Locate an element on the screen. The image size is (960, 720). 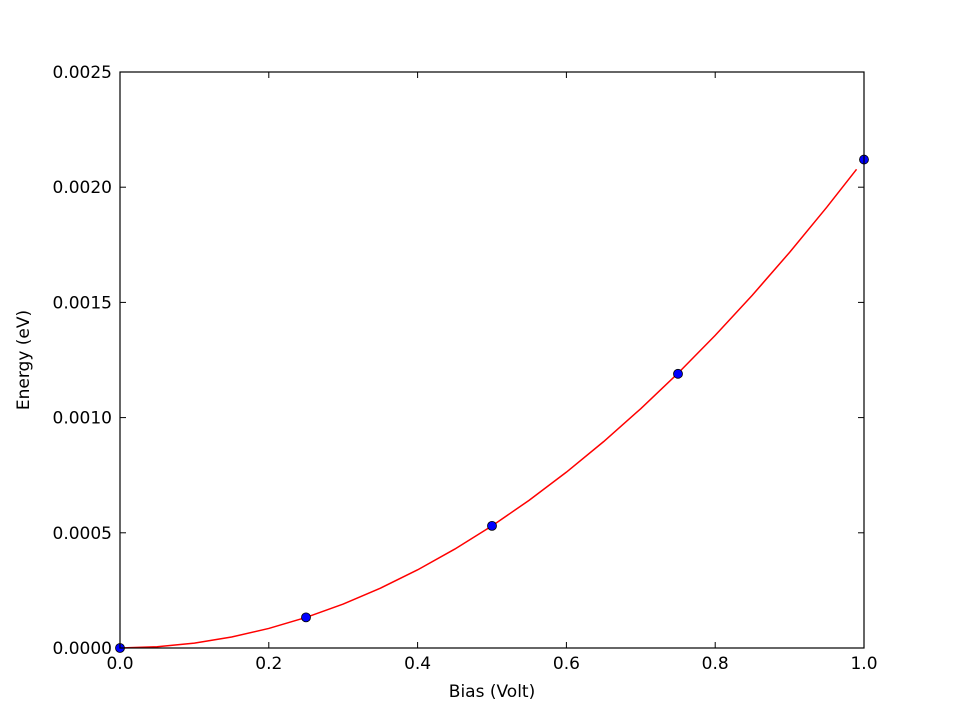
x-tick-label: 0.4 is located at coordinates (417, 664).